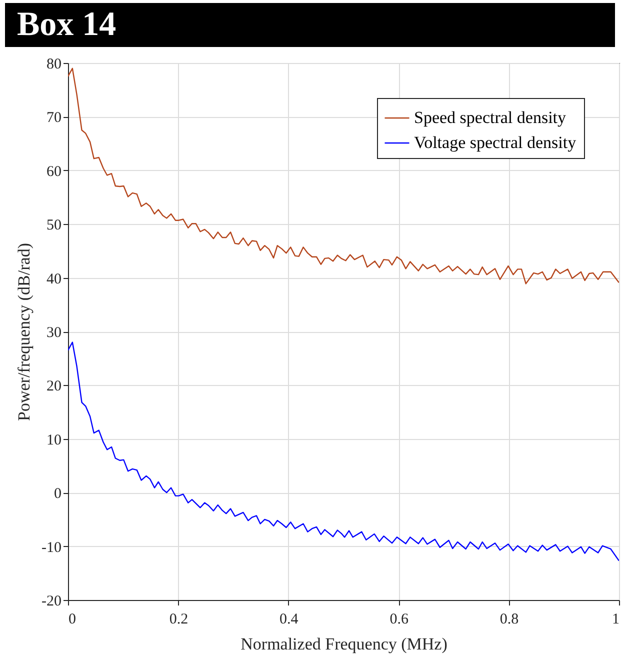 The image size is (621, 665). I want to click on x-tick-label: 0.2, so click(178, 620).